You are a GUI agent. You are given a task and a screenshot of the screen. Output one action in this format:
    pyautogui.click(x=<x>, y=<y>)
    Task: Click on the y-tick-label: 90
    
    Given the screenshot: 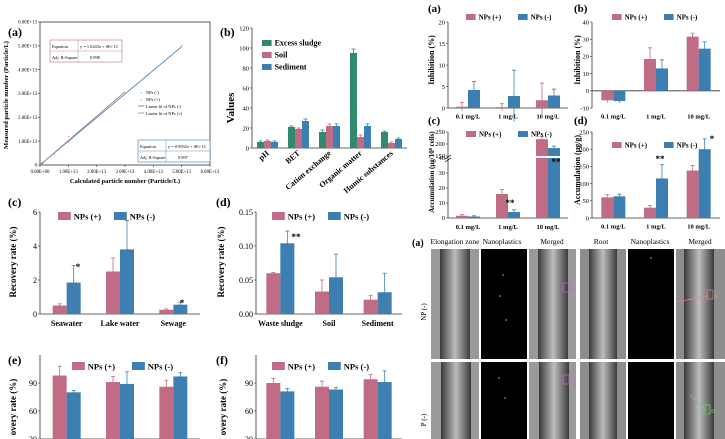 What is the action you would take?
    pyautogui.click(x=33, y=383)
    